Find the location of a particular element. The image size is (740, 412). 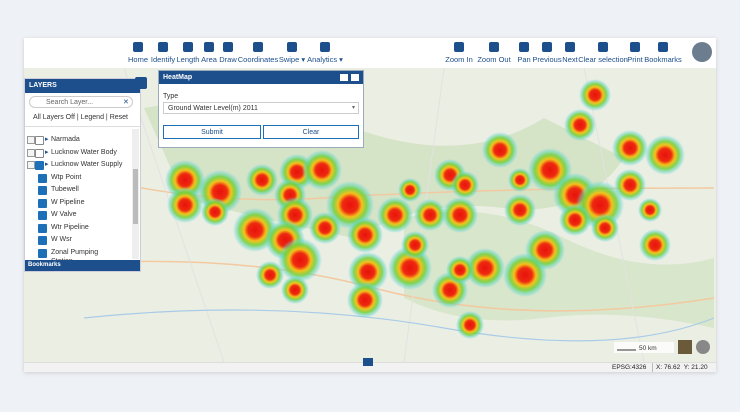

toolbar-label: Clear selection is located at coordinates (603, 59).